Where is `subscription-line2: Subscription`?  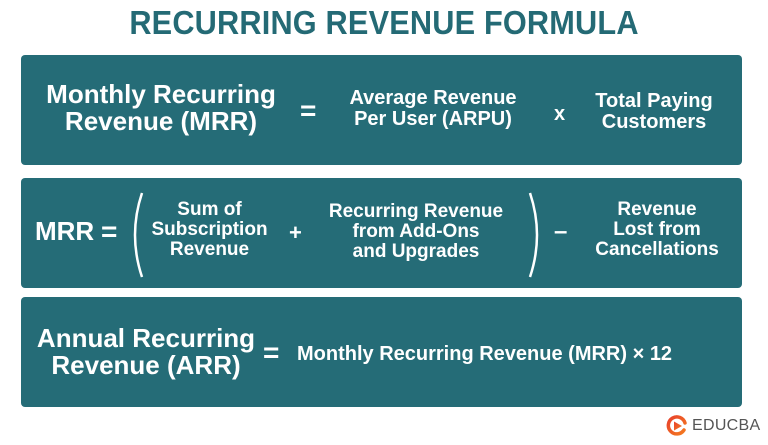
subscription-line2: Subscription is located at coordinates (209, 229).